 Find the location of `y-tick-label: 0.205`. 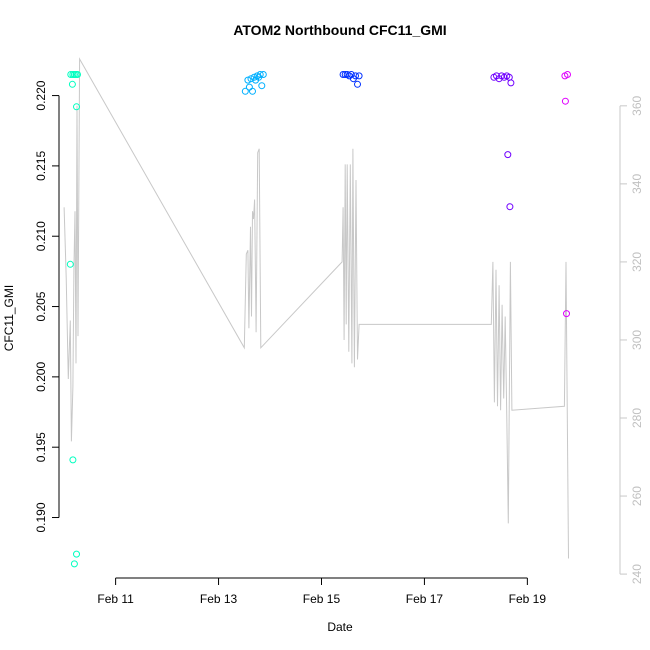

y-tick-label: 0.205 is located at coordinates (41, 306).